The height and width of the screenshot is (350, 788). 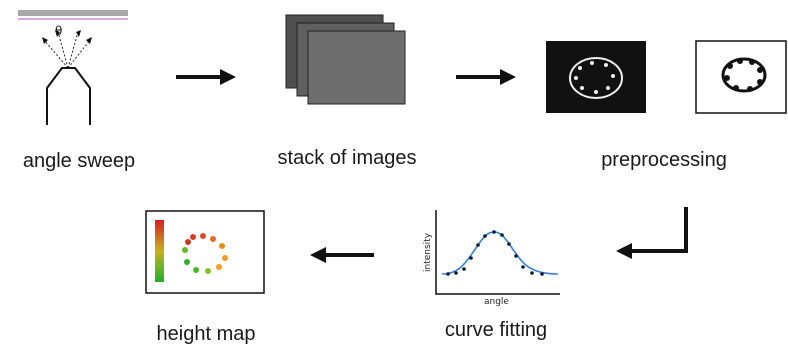 I want to click on curve-fitting-label: curve fitting, so click(x=496, y=330).